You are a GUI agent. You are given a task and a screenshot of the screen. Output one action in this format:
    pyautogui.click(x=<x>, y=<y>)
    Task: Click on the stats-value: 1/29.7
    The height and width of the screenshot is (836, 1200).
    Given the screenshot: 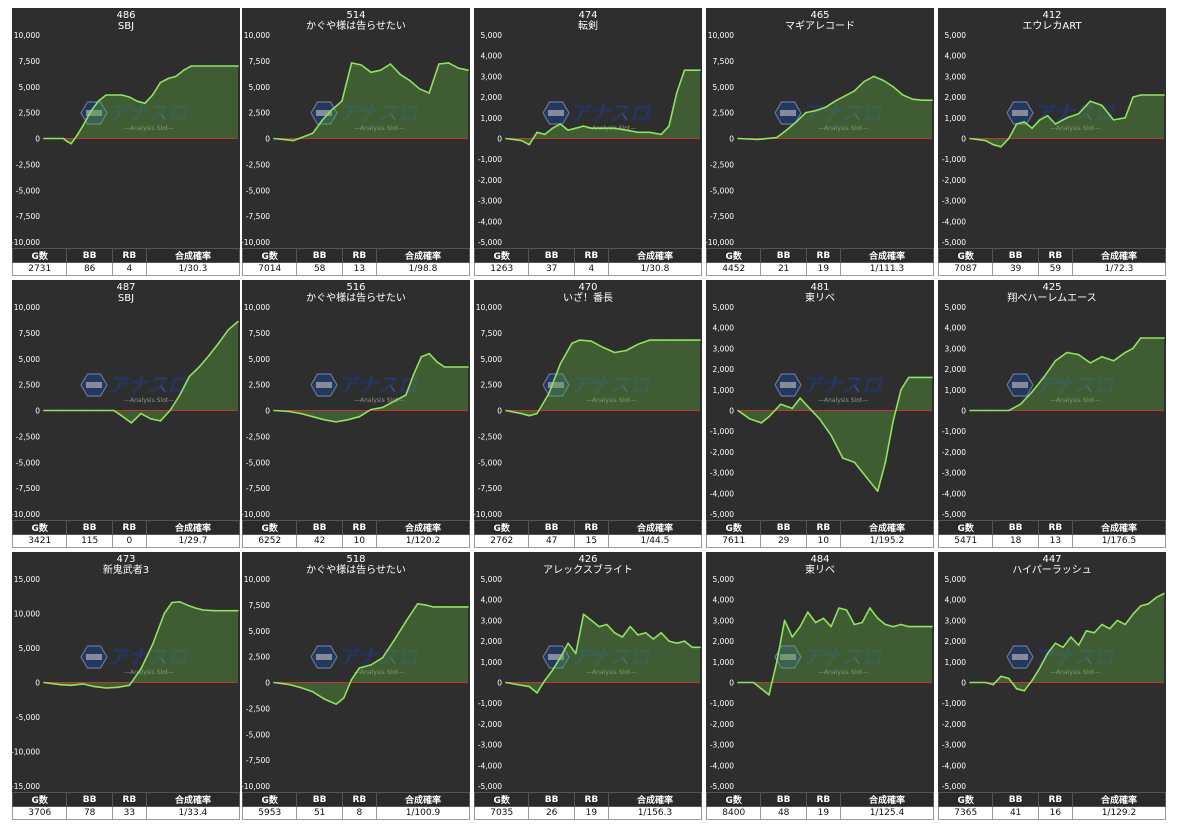 What is the action you would take?
    pyautogui.click(x=193, y=541)
    